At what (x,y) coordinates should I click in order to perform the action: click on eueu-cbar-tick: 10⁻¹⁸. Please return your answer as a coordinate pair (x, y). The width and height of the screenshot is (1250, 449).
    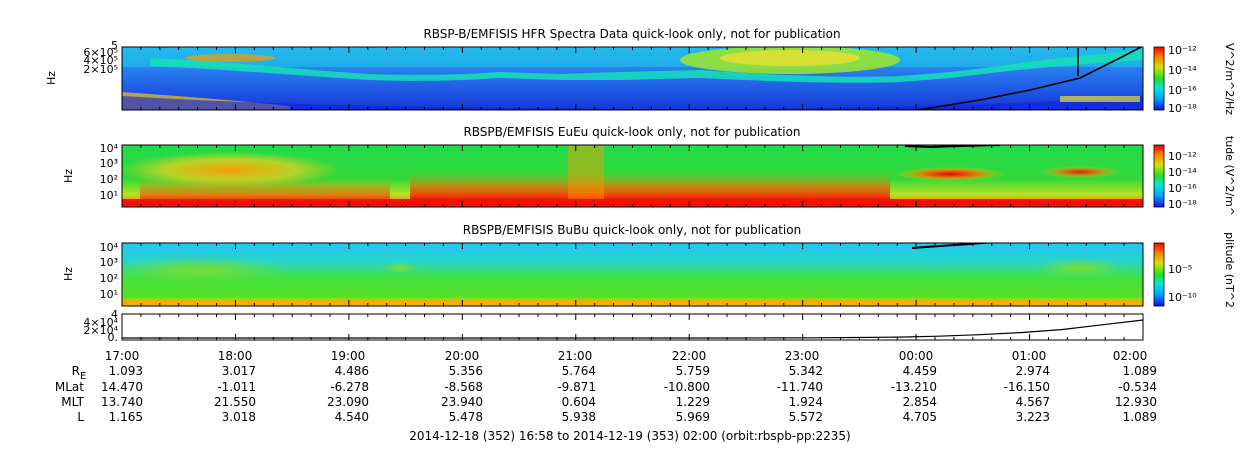
    Looking at the image, I should click on (1182, 204).